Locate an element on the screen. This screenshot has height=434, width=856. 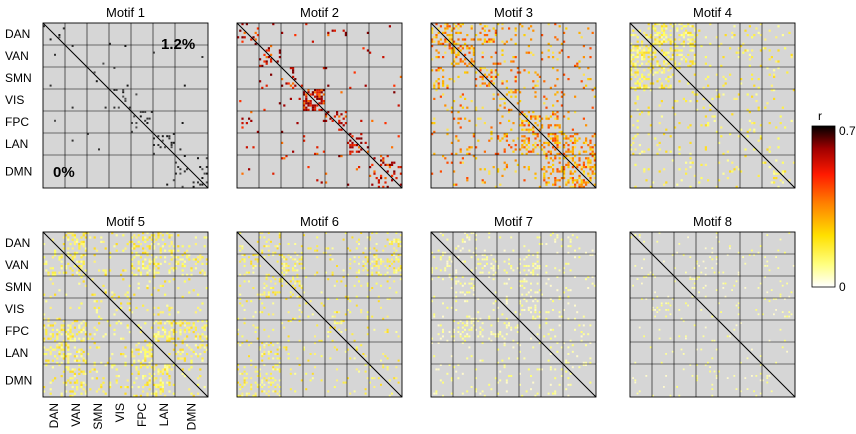
column-label-fpc: FPC is located at coordinates (142, 415).